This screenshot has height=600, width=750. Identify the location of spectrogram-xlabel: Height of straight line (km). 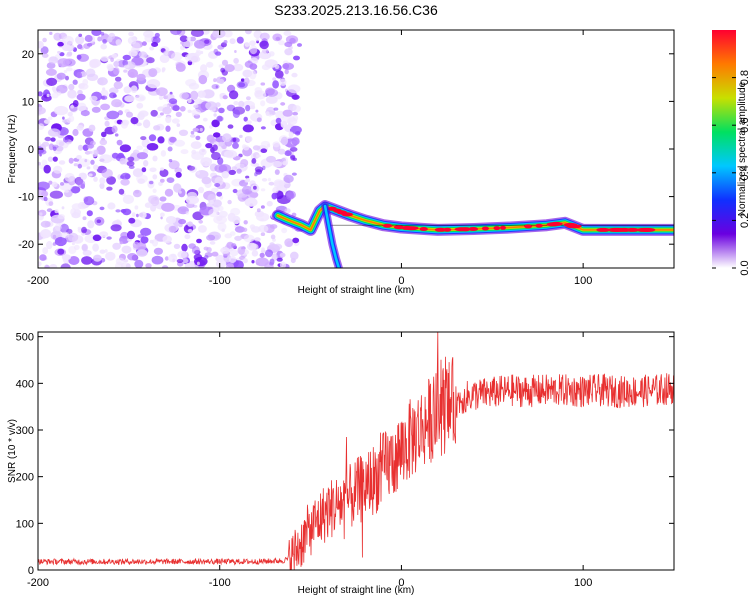
(356, 290).